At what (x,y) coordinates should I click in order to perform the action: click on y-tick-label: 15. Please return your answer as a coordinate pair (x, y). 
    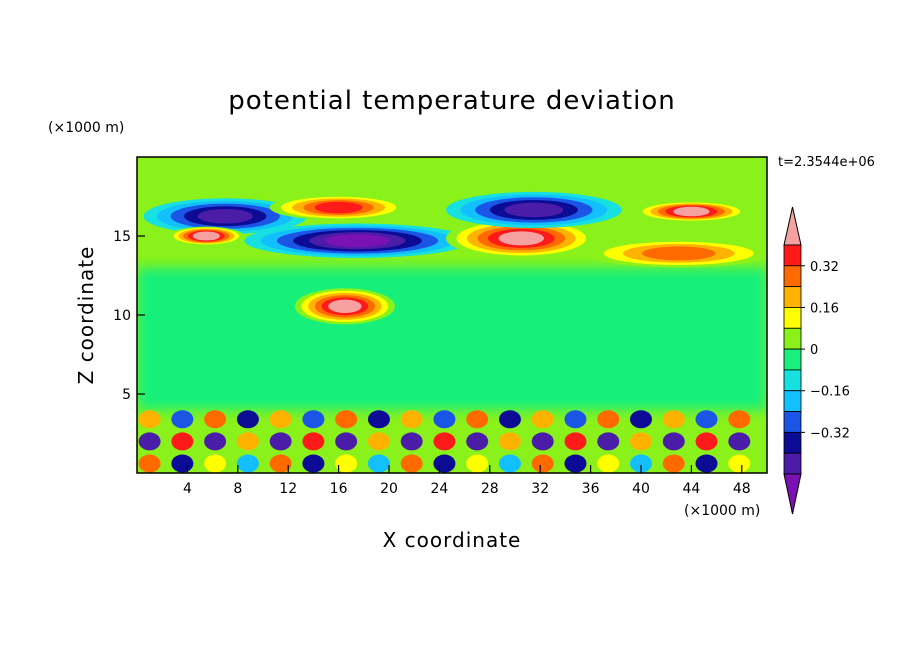
    Looking at the image, I should click on (122, 237).